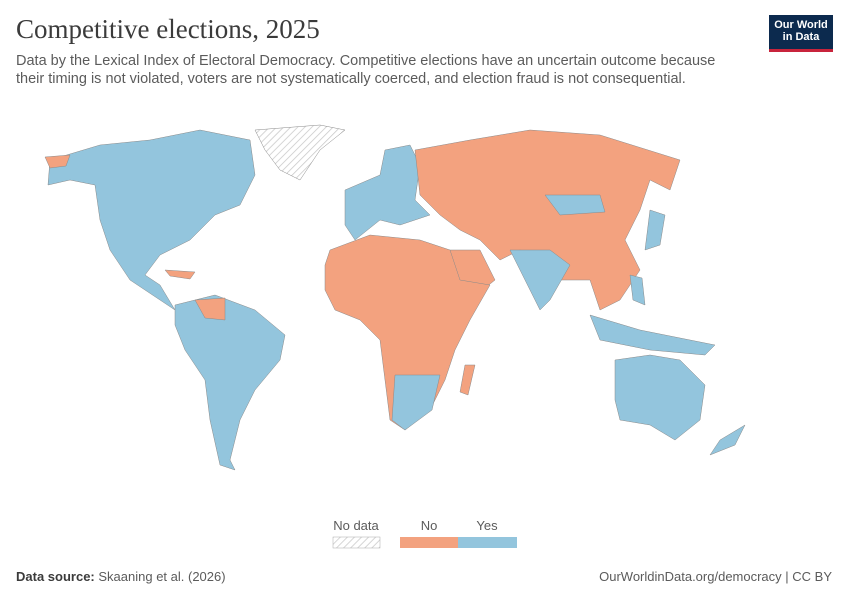 This screenshot has width=850, height=600. I want to click on japan, so click(655, 230).